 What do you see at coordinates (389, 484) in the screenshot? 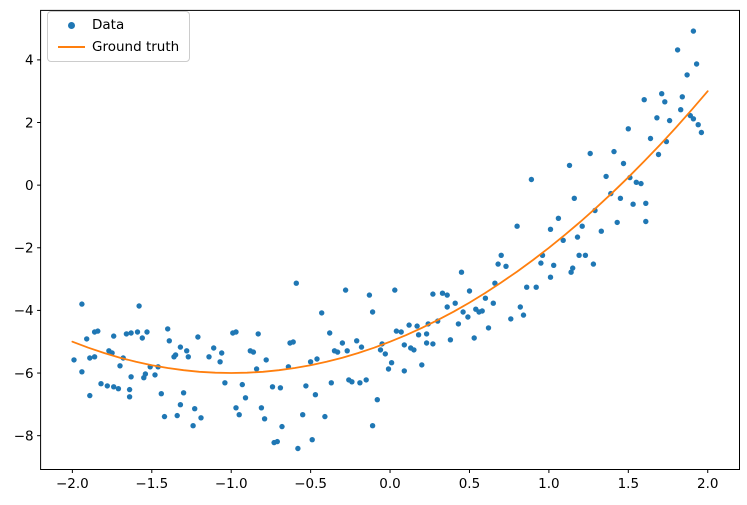
I see `x-tick-label: 0.0` at bounding box center [389, 484].